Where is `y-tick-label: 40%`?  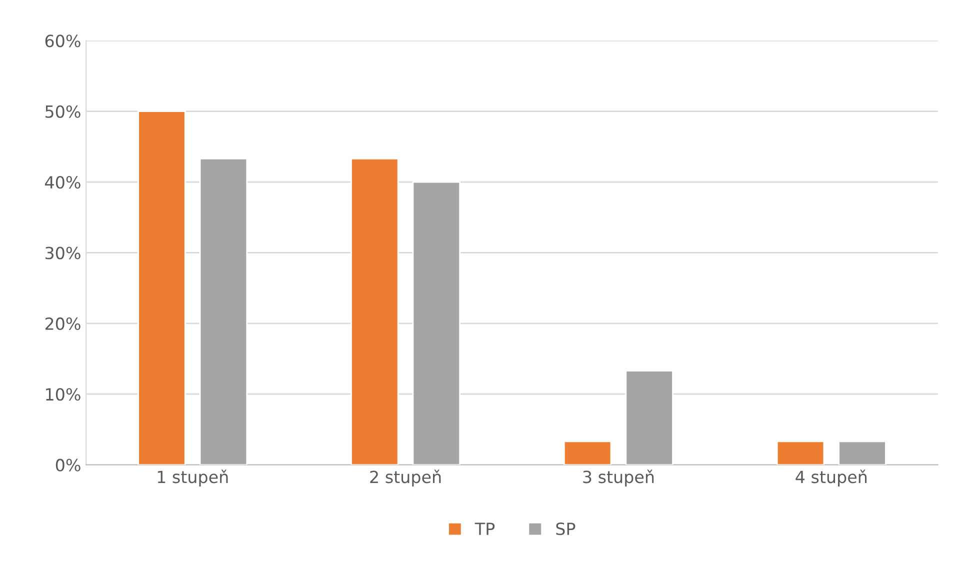
y-tick-label: 40% is located at coordinates (62, 182).